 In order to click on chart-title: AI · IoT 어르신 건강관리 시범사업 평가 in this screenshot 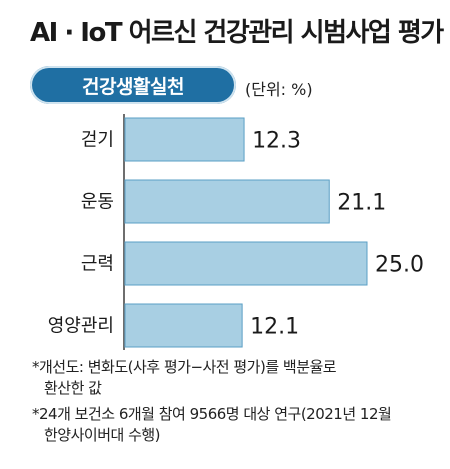, I will do `click(237, 33)`.